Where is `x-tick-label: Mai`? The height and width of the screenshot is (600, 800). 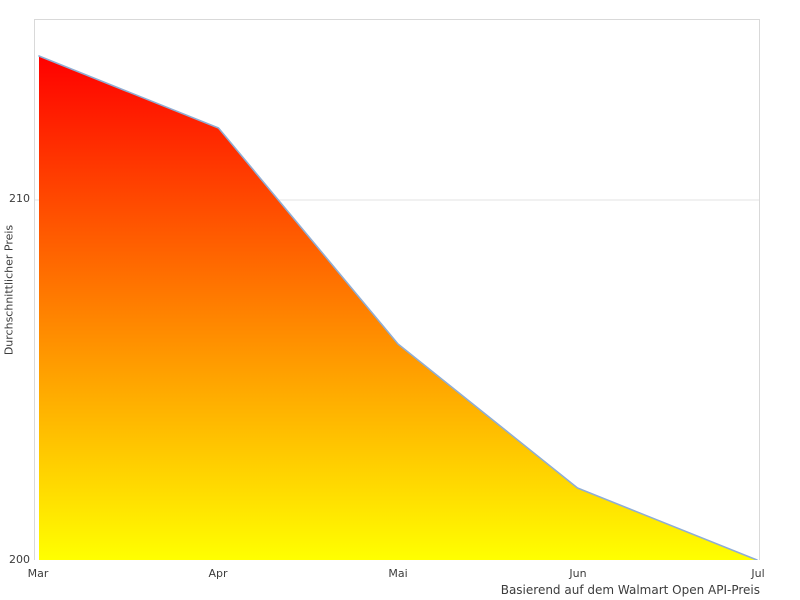 x-tick-label: Mai is located at coordinates (398, 573).